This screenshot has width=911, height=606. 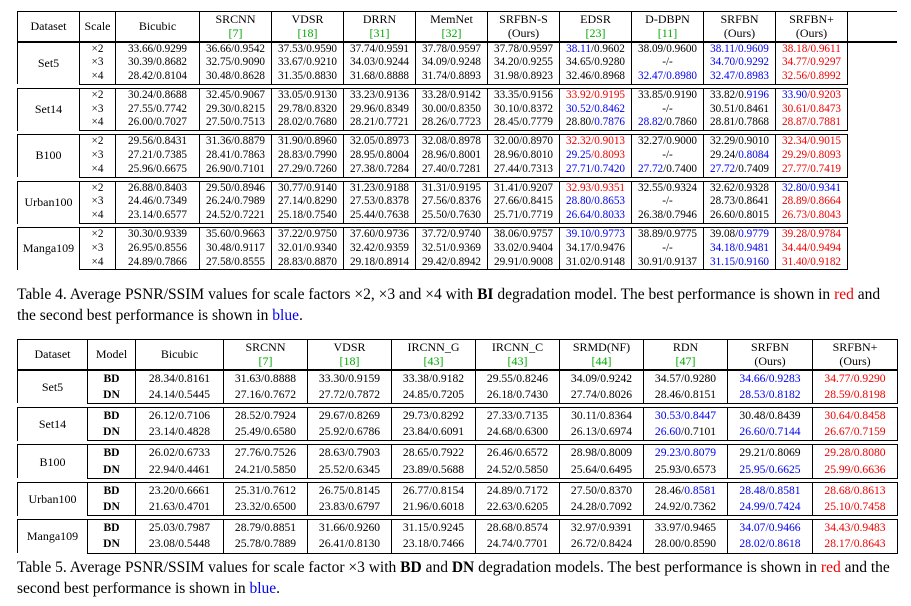 What do you see at coordinates (667, 109) in the screenshot?
I see `value-cell: -/-` at bounding box center [667, 109].